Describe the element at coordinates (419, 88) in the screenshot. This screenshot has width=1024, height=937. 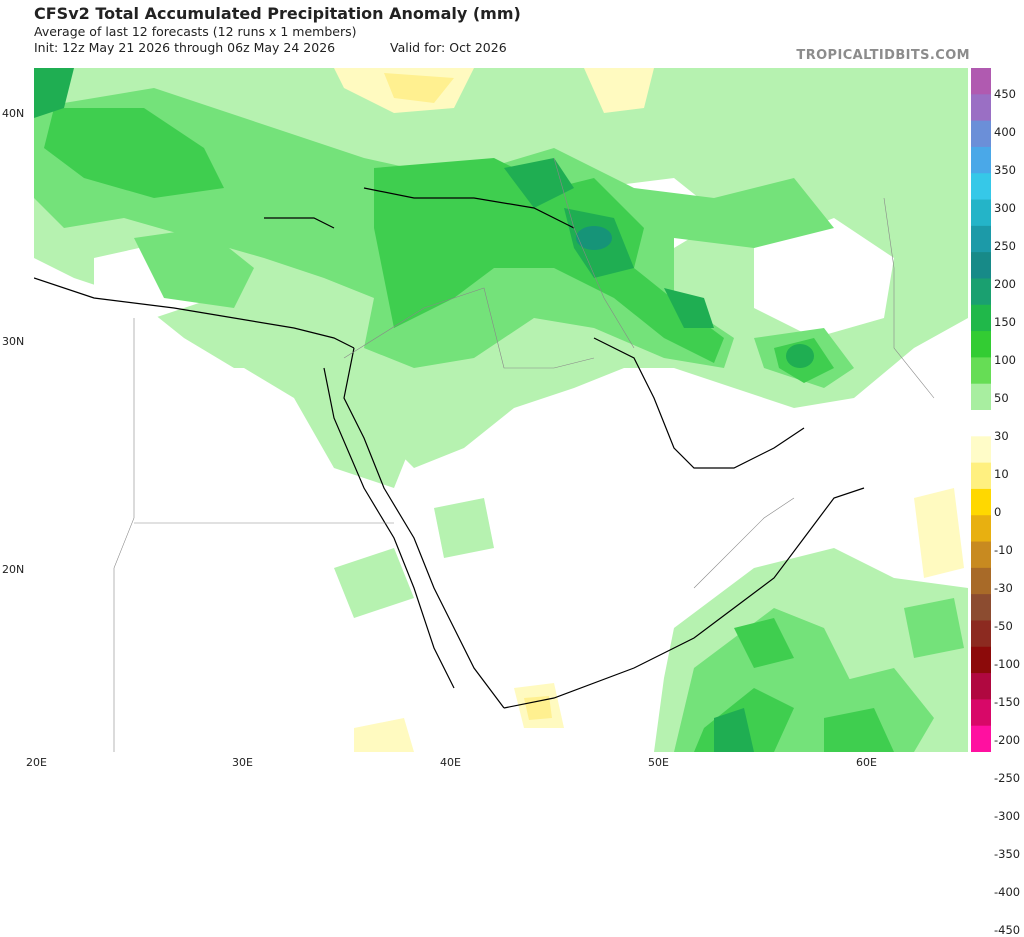
I see `shade-yellow-black-sea` at that location.